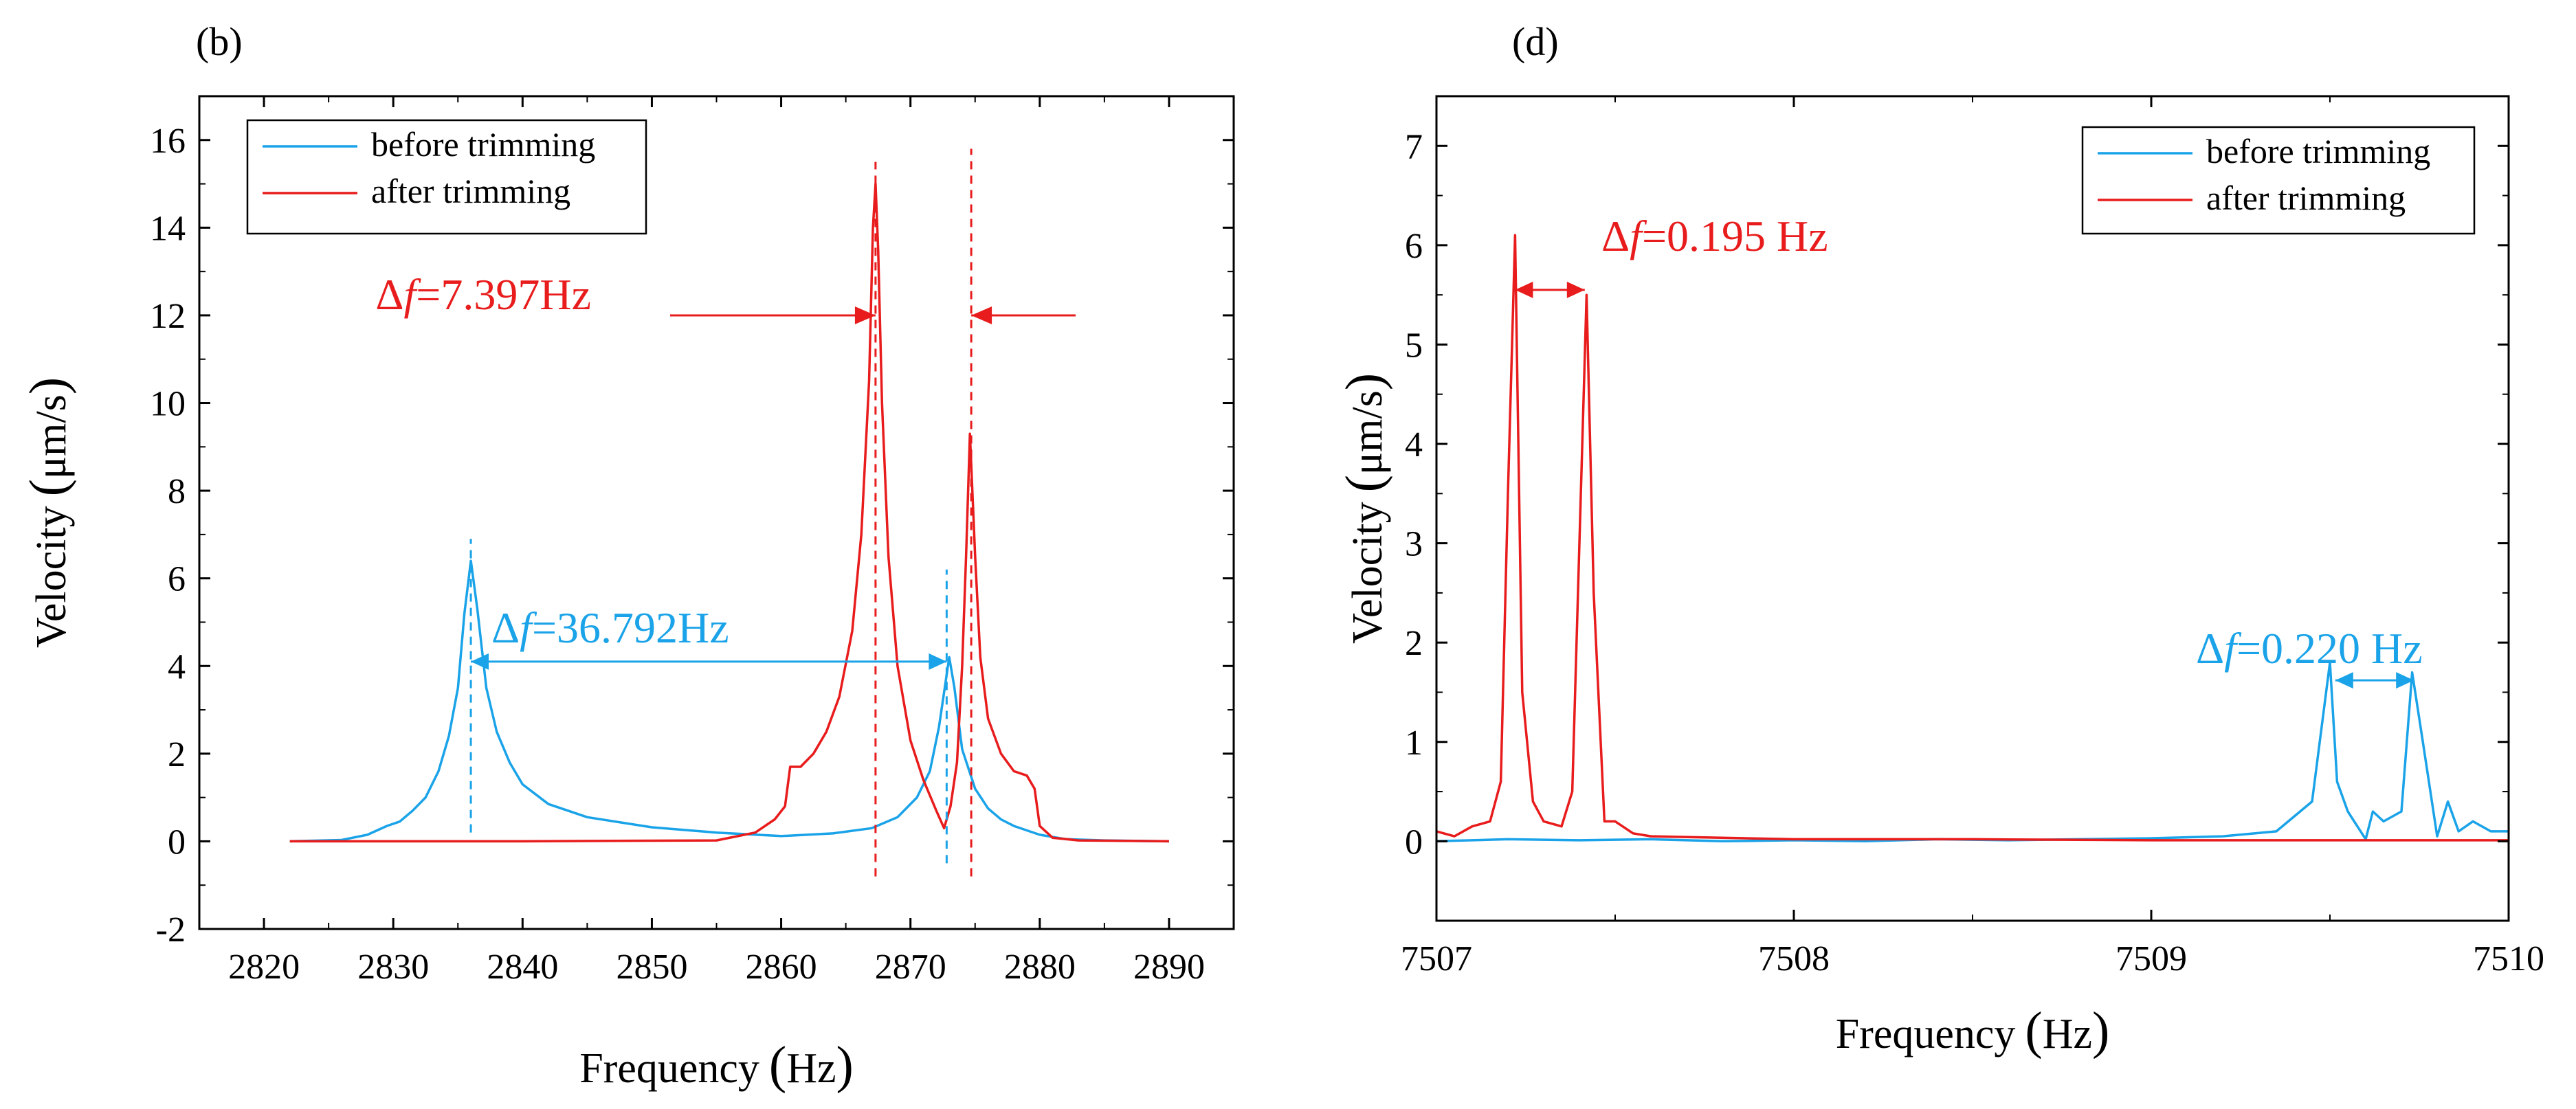 This screenshot has height=1109, width=2576. What do you see at coordinates (177, 491) in the screenshot?
I see `y-tick-label: 8` at bounding box center [177, 491].